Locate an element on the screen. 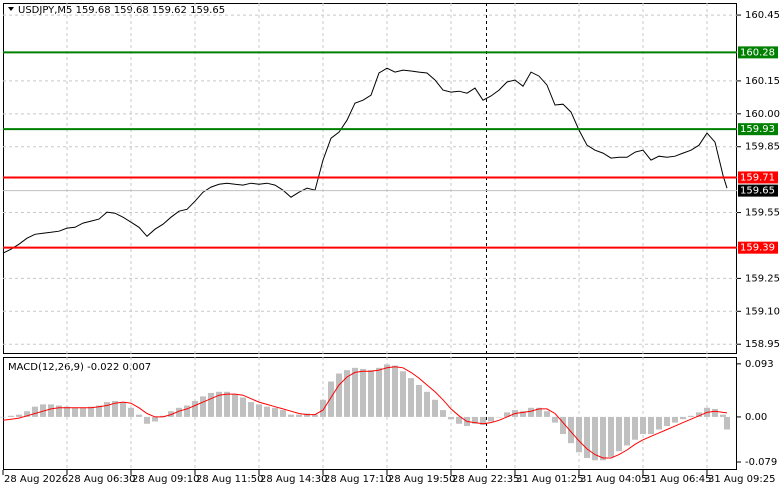  level-label: 160.28 is located at coordinates (757, 52).